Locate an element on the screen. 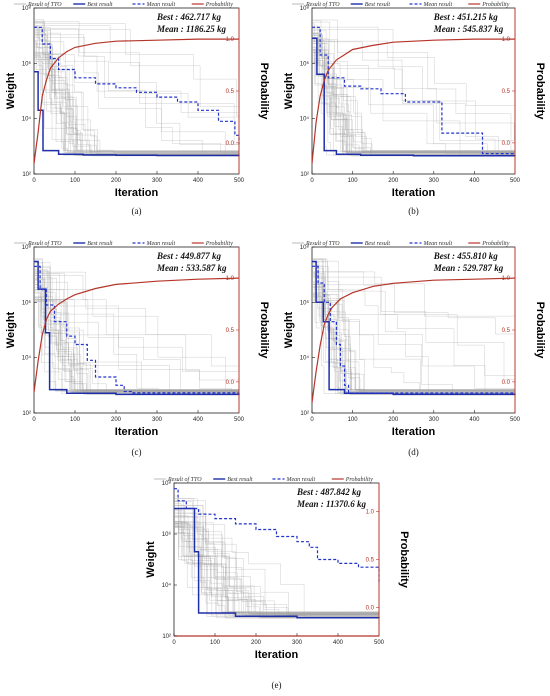  panel-d-series-mean is located at coordinates (413, 329).